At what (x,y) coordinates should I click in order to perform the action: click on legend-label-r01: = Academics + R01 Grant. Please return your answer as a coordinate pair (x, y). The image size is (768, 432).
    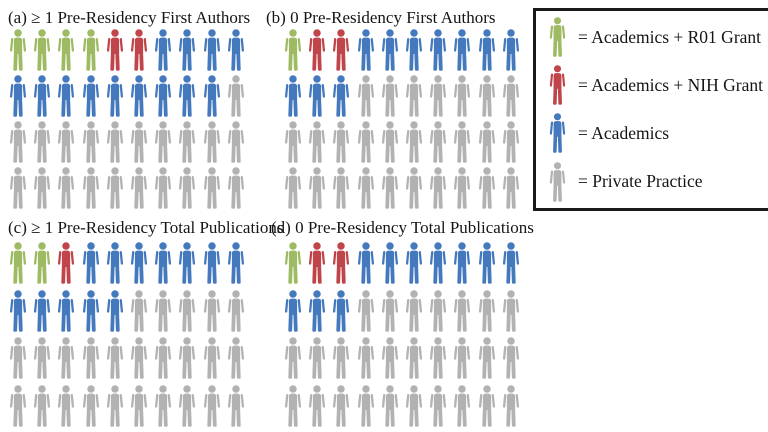
    Looking at the image, I should click on (670, 36).